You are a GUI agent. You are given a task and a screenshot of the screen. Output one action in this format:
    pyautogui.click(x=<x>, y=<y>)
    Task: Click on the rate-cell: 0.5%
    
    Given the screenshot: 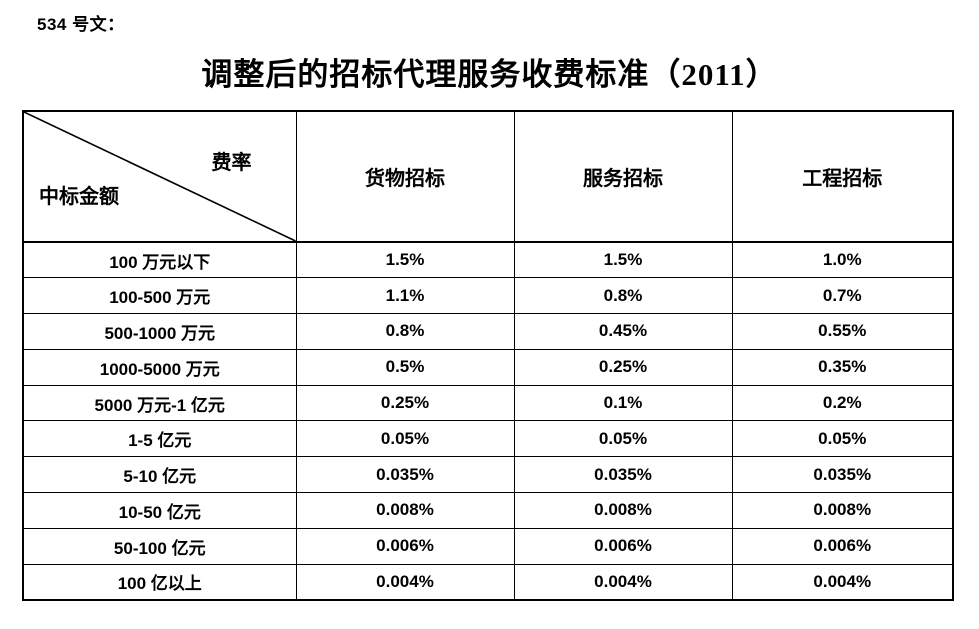 What is the action you would take?
    pyautogui.click(x=405, y=367)
    